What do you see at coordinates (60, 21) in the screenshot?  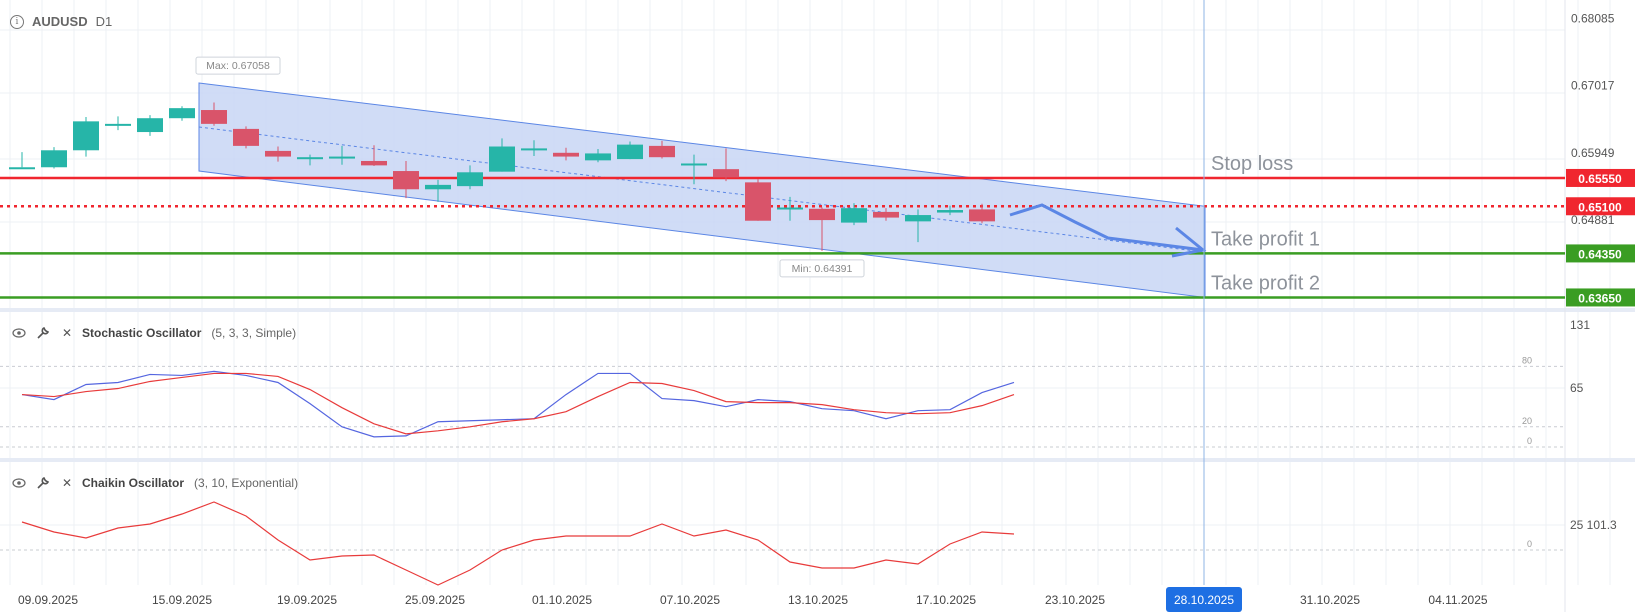 I see `symbol-name: AUDUSD` at bounding box center [60, 21].